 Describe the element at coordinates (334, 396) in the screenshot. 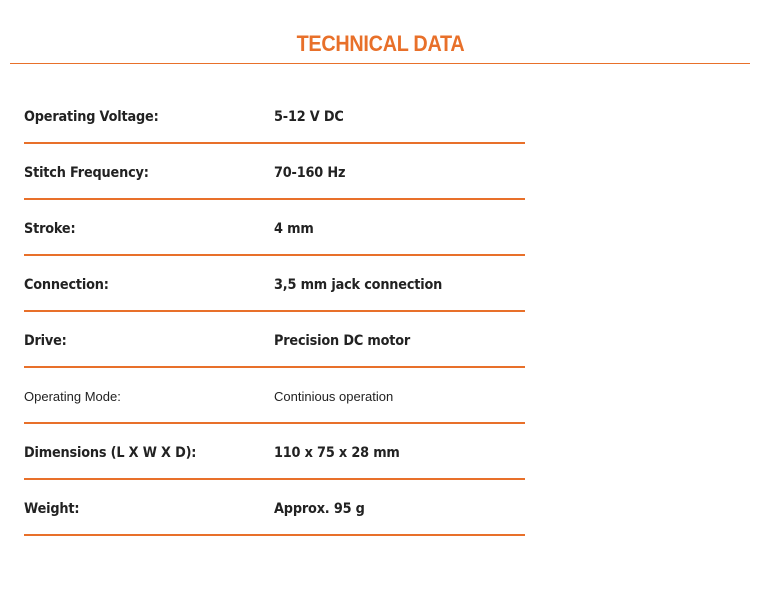

I see `spec-value: Continious operation` at that location.